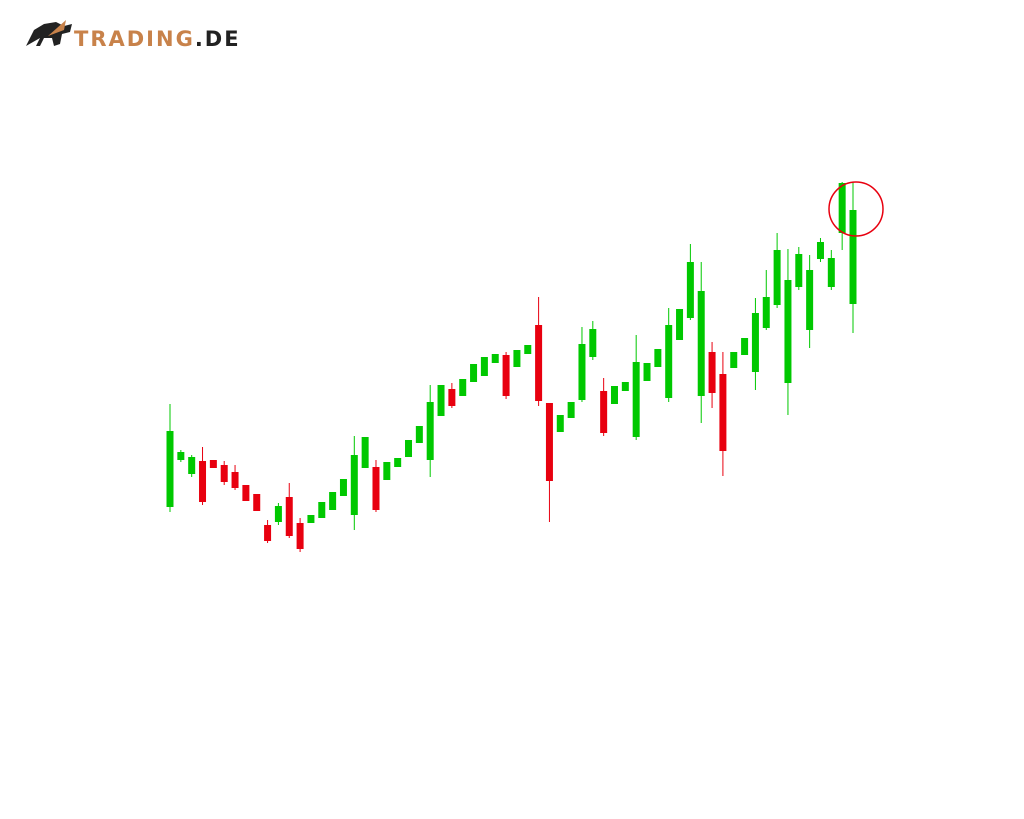 Image resolution: width=1024 pixels, height=819 pixels. I want to click on logo-suffix: .DE, so click(218, 39).